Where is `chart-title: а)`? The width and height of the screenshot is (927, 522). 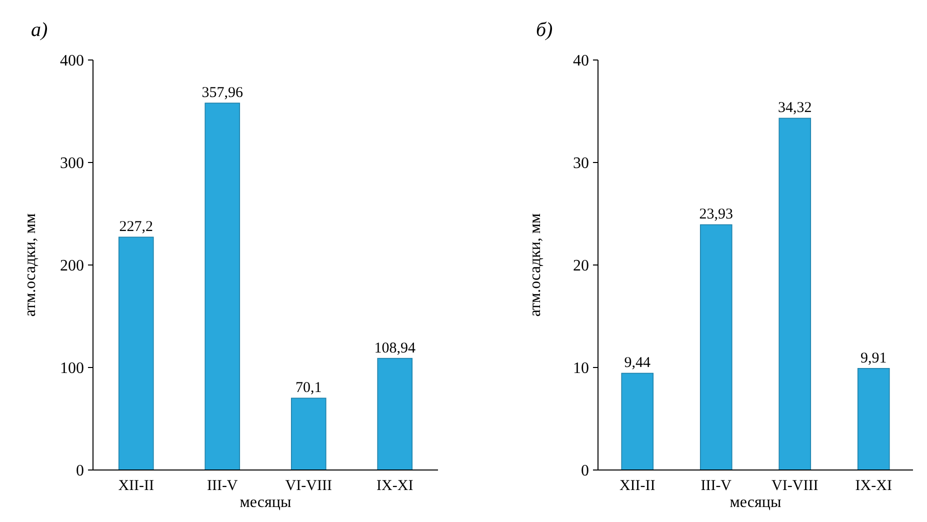 chart-title: а) is located at coordinates (39, 30).